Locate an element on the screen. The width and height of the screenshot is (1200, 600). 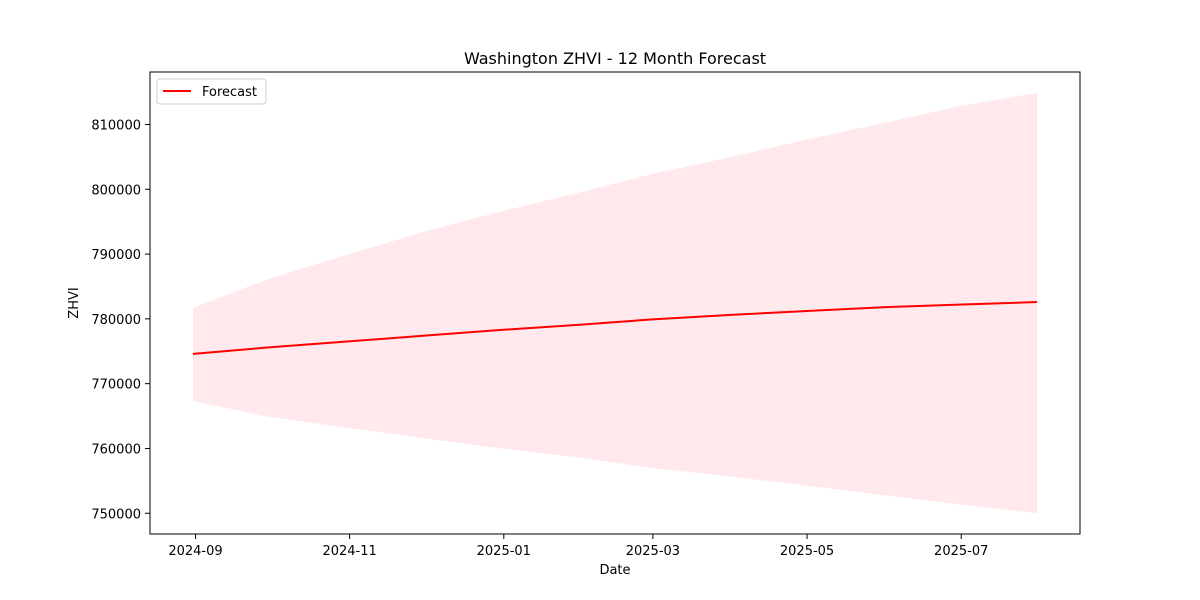
x-axis-label: Date is located at coordinates (614, 570).